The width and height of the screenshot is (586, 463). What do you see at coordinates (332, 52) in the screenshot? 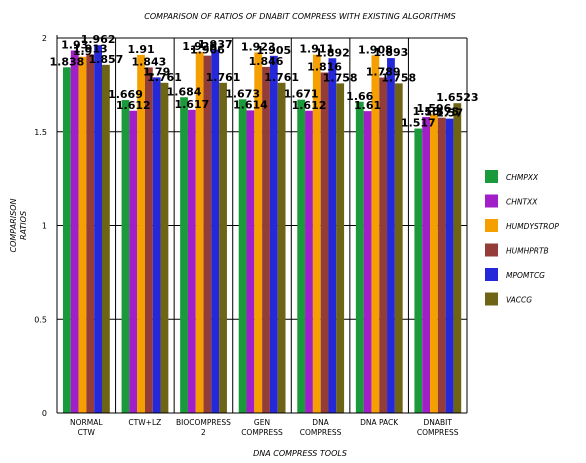
I see `data-label: 1.892` at bounding box center [332, 52].